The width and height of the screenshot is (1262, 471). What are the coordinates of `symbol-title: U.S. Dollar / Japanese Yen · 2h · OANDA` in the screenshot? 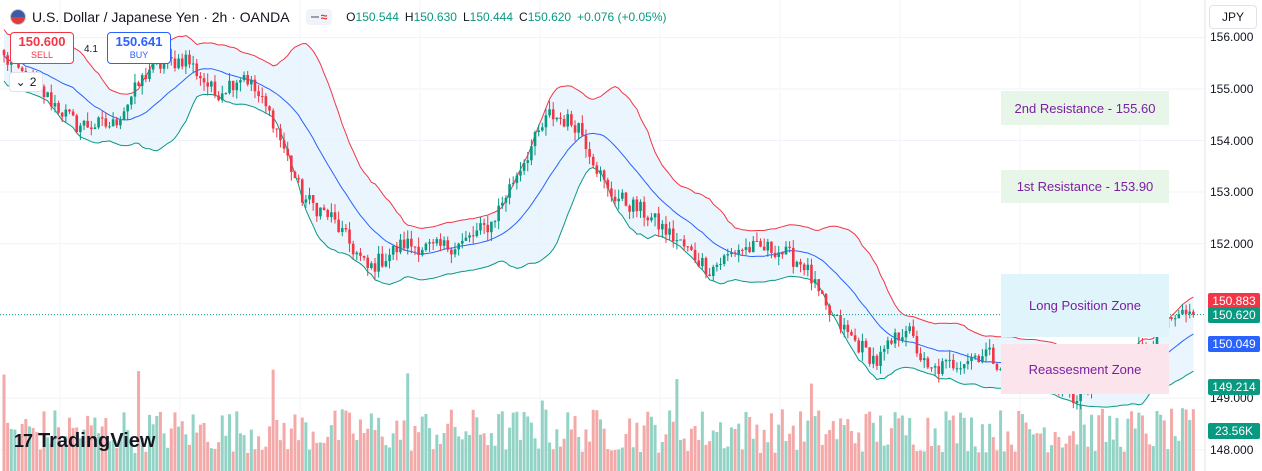 It's located at (161, 17).